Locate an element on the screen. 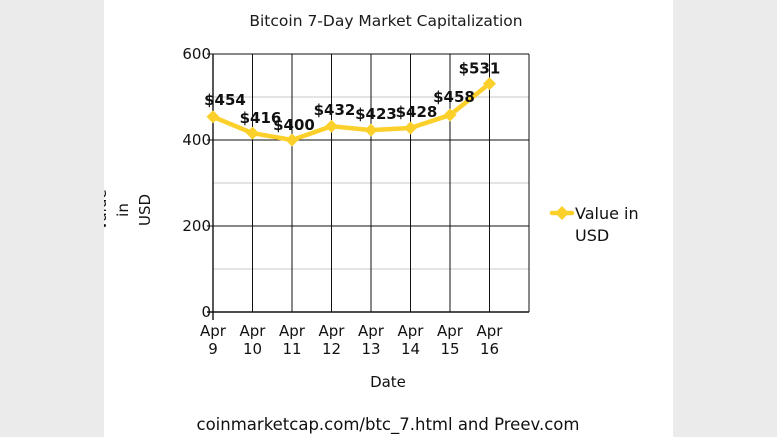 The image size is (777, 437). y-axis-label: Value in USD is located at coordinates (129, 209).